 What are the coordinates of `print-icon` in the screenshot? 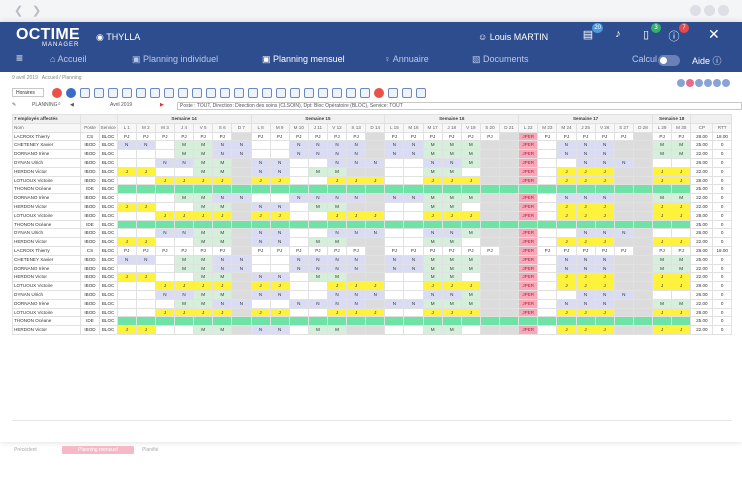 It's located at (407, 93).